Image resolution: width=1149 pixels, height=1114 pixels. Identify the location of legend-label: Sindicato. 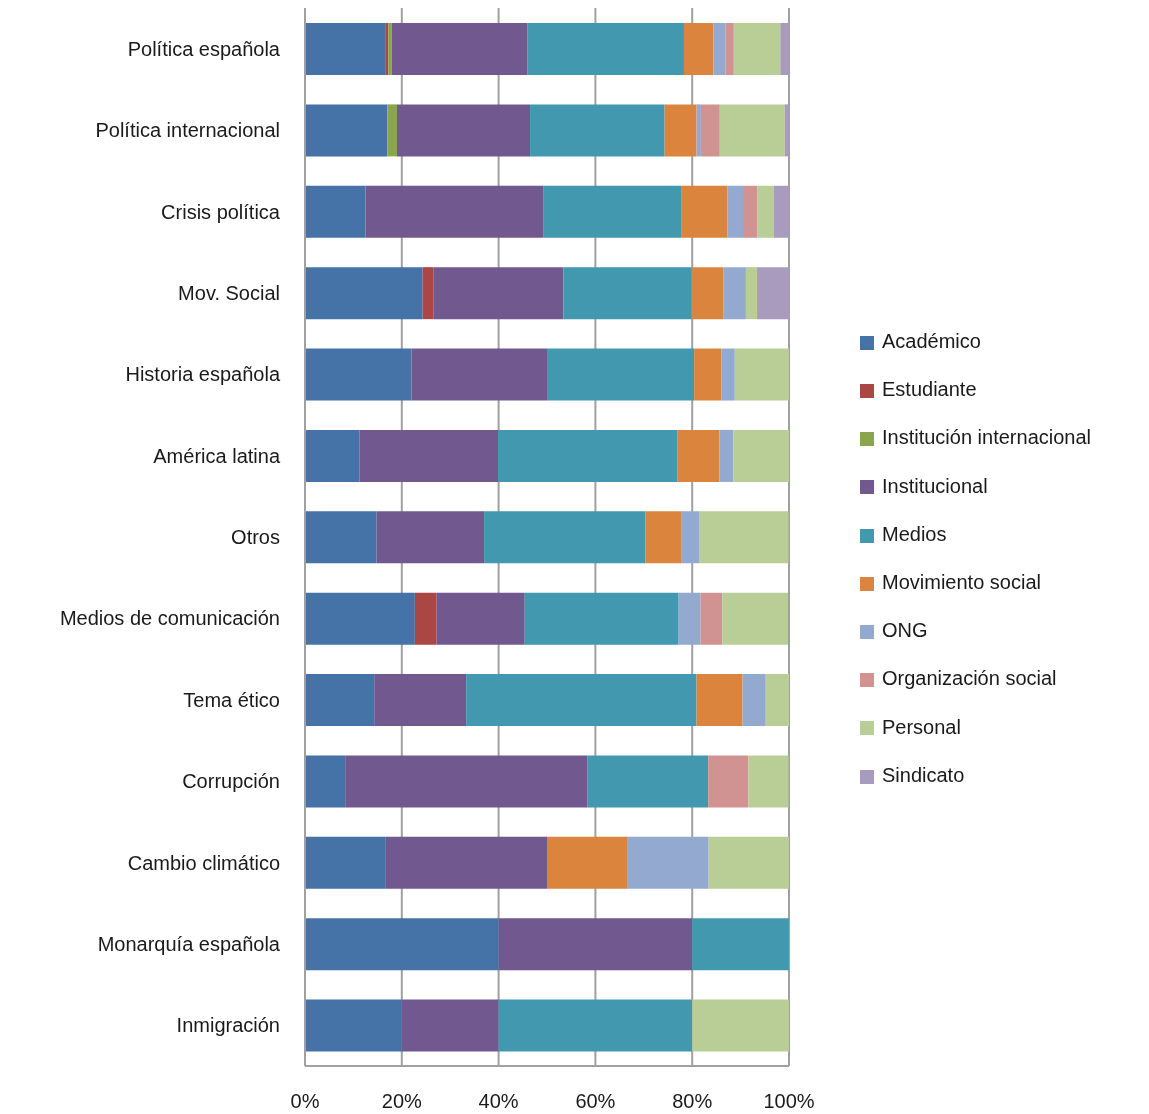
(923, 774).